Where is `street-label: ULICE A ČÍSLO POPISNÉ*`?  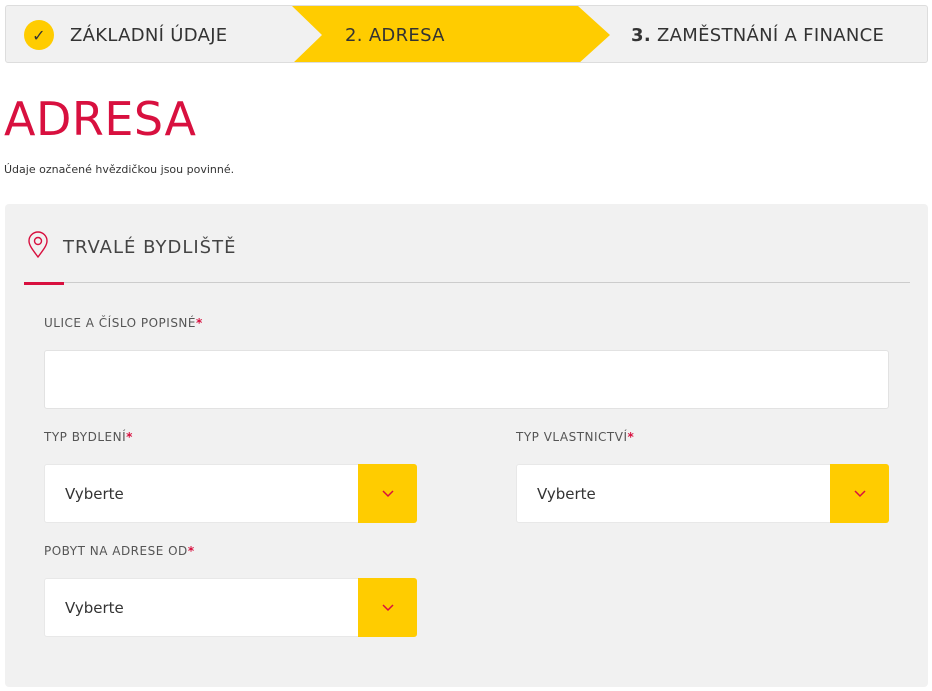 street-label: ULICE A ČÍSLO POPISNÉ* is located at coordinates (123, 323).